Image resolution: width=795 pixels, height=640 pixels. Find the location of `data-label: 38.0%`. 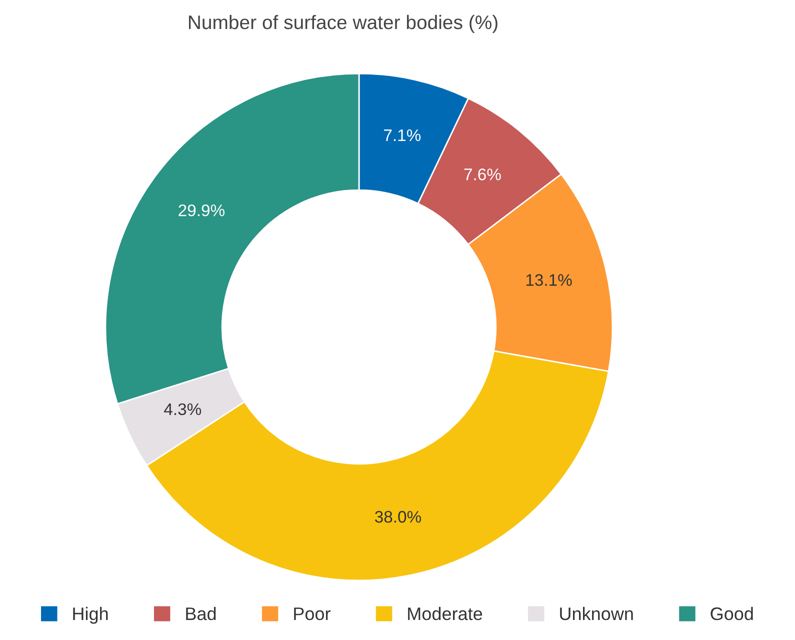

data-label: 38.0% is located at coordinates (398, 516).